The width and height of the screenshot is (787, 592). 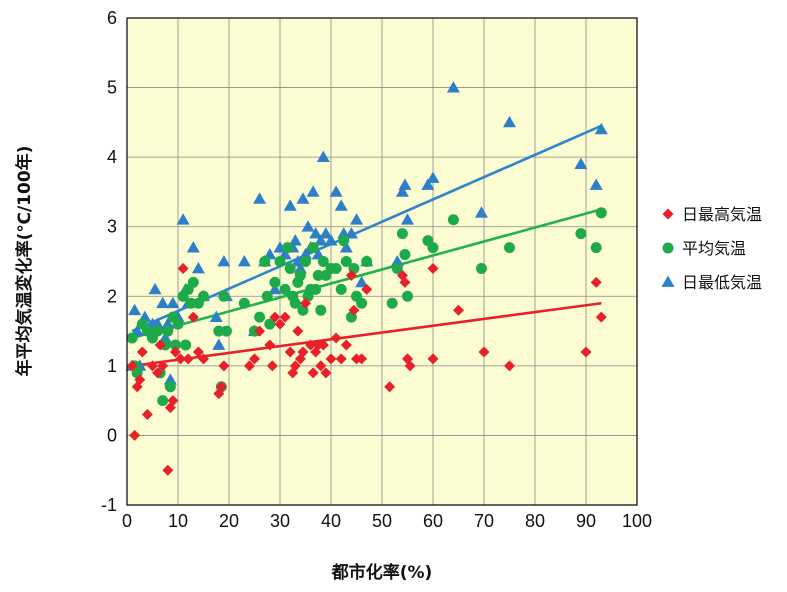 I want to click on legend-label-series-1: 日最高気温, so click(x=722, y=214).